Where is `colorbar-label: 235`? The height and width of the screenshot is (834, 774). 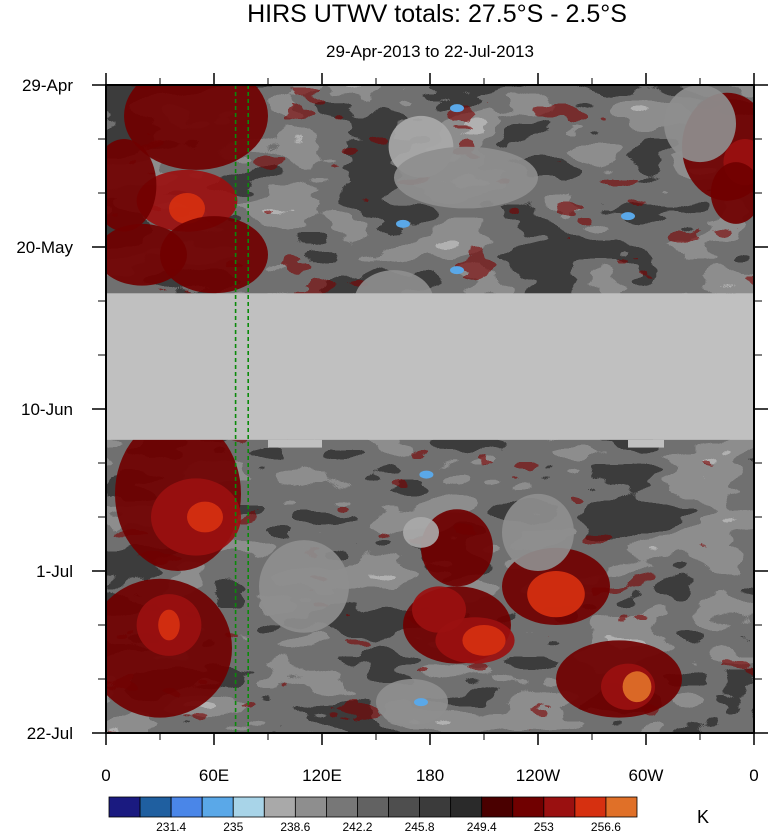 colorbar-label: 235 is located at coordinates (233, 827).